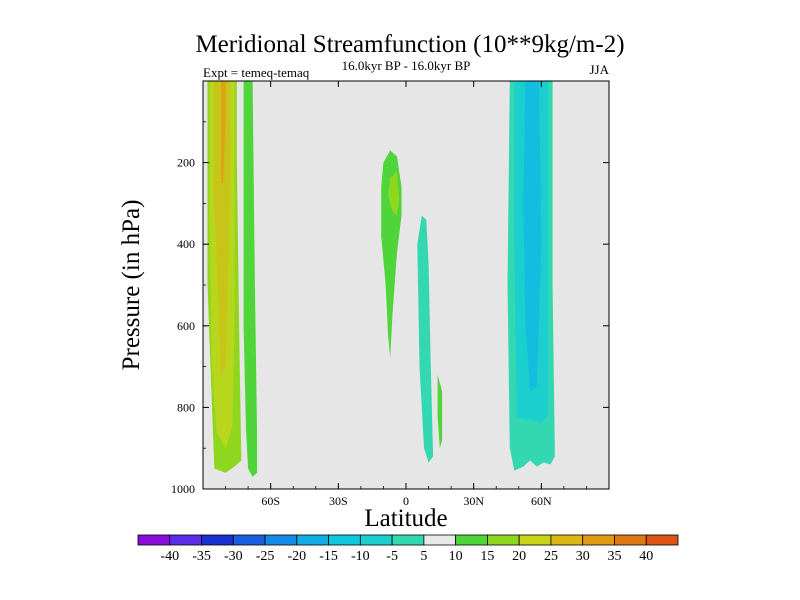 The width and height of the screenshot is (800, 600). I want to click on contour-region-sh-cell-core, so click(222, 228).